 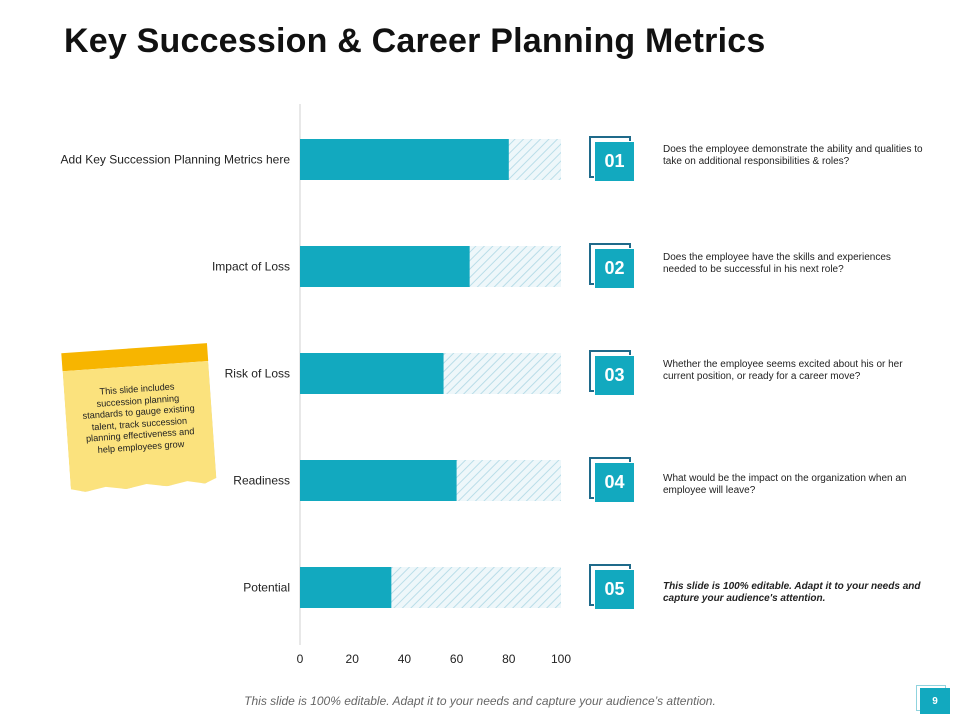 I want to click on metric-badge-01: 01, so click(x=612, y=159).